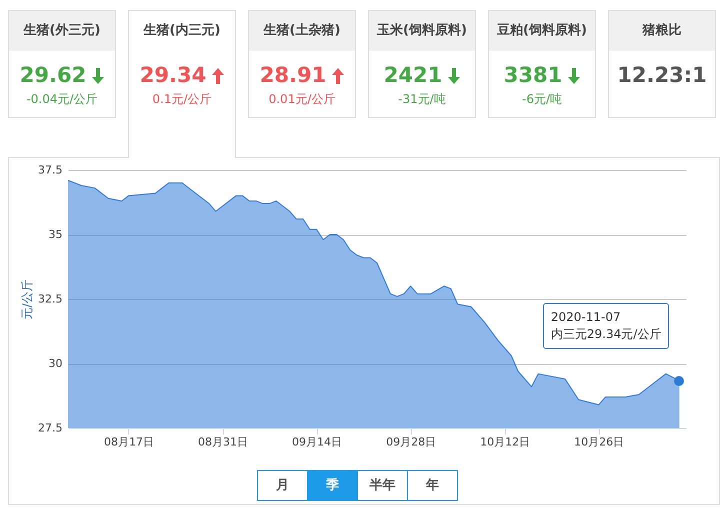 The height and width of the screenshot is (516, 728). Describe the element at coordinates (422, 31) in the screenshot. I see `category-label: 玉米(饲料原料)` at that location.